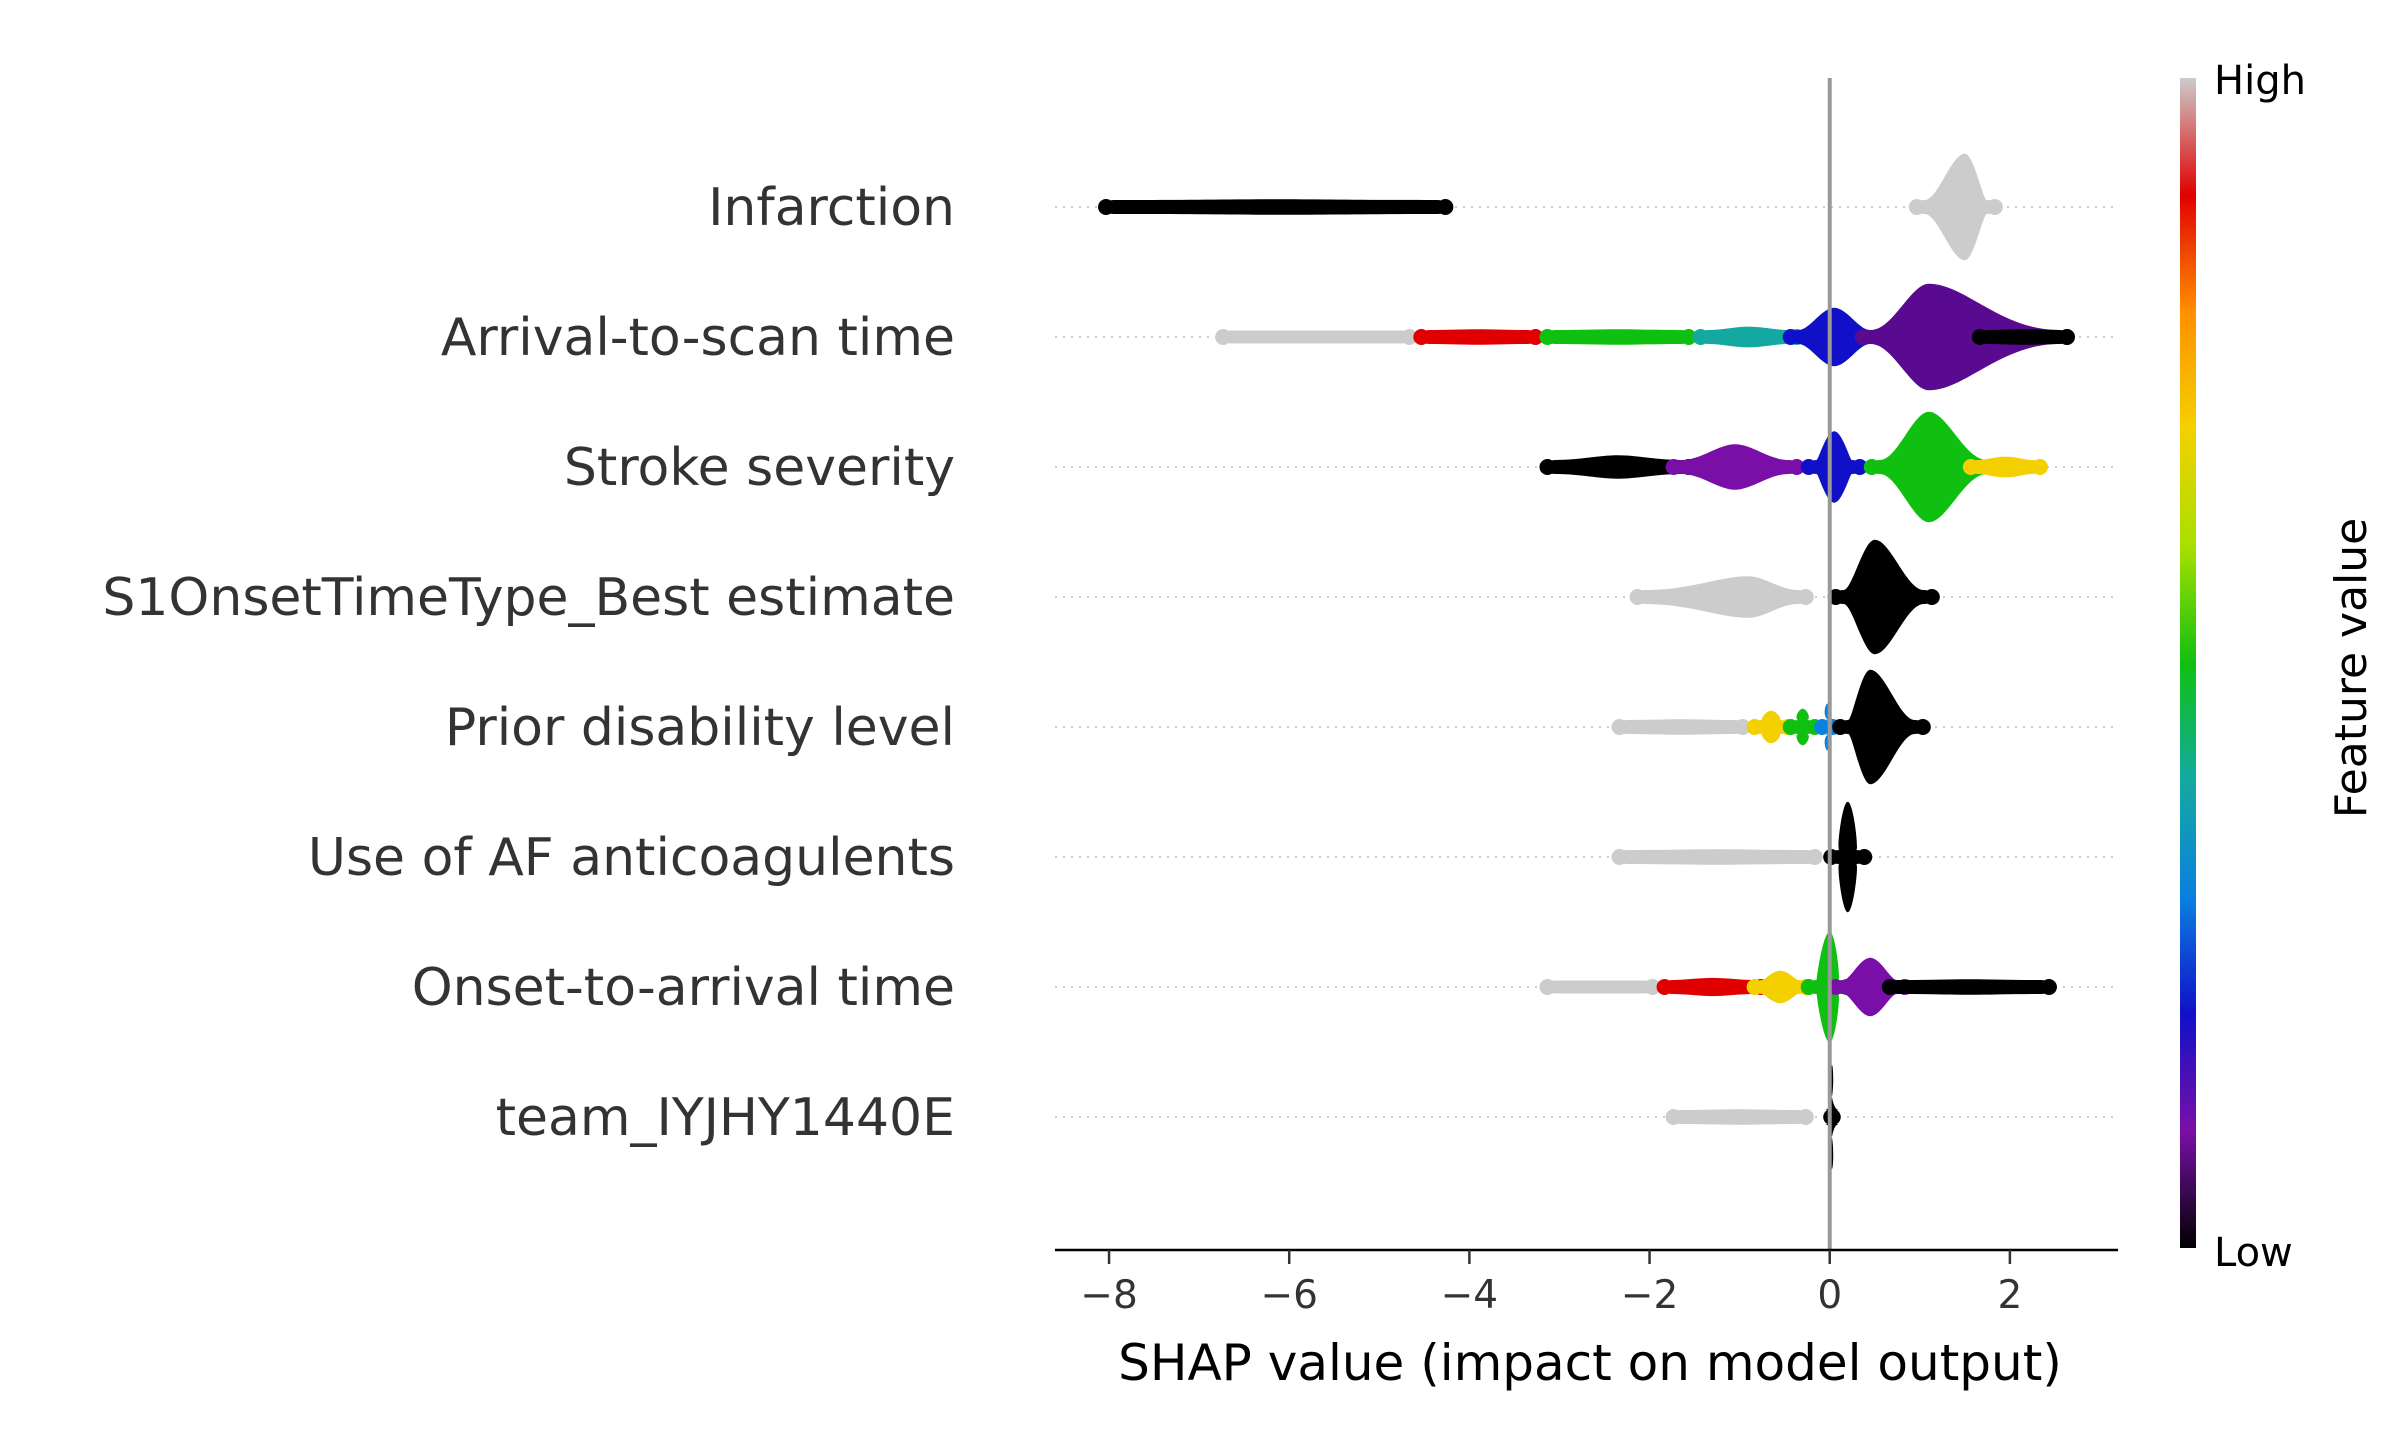 This screenshot has height=1442, width=2406. I want to click on feature-label: Use of AF anticoagulents, so click(631, 858).